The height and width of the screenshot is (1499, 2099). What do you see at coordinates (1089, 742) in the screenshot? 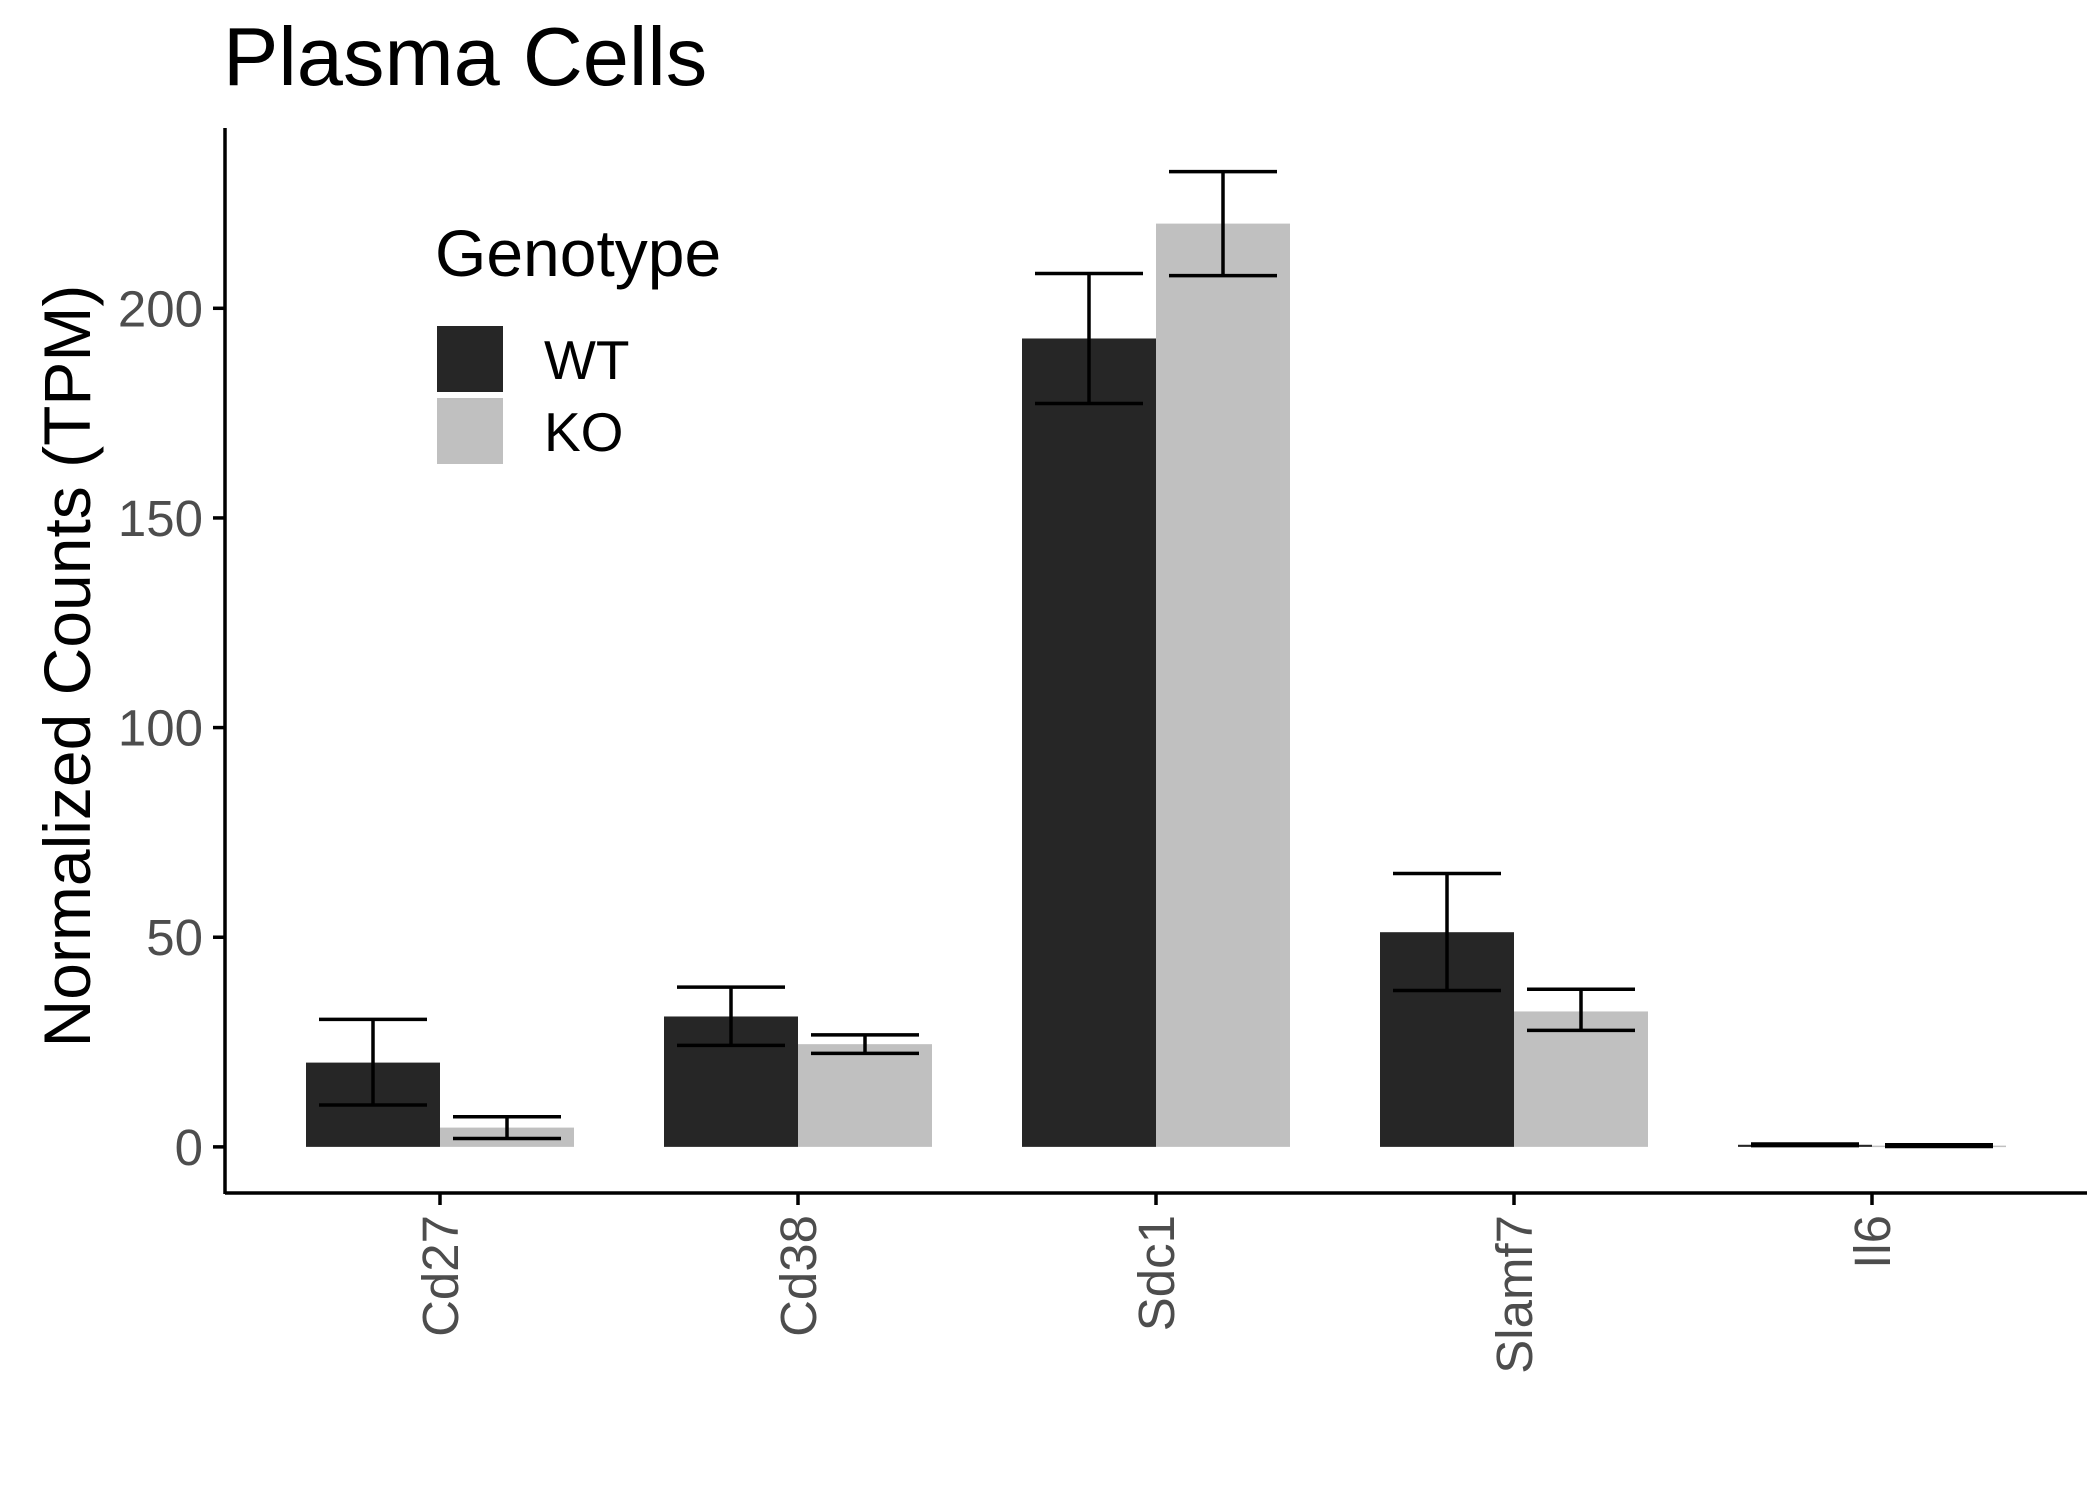
I see `bar-wt-sdc1` at bounding box center [1089, 742].